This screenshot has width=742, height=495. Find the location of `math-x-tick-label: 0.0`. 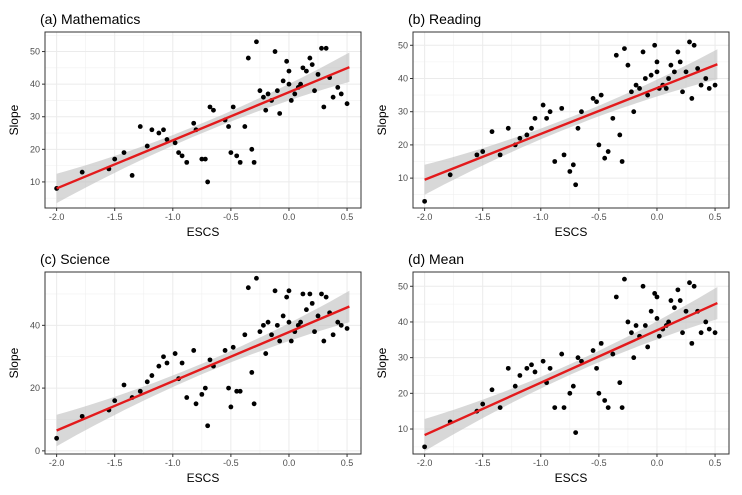

math-x-tick-label: 0.0 is located at coordinates (289, 217).